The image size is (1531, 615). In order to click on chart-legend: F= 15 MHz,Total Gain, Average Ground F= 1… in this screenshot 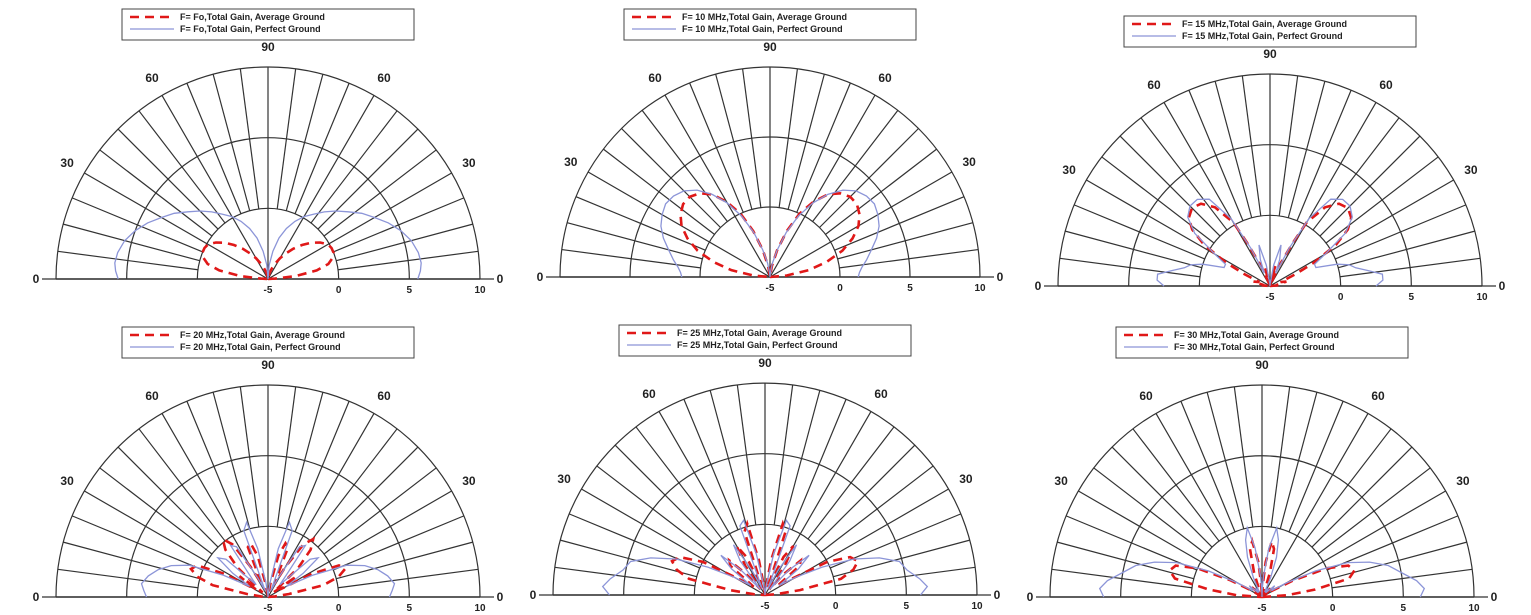, I will do `click(1270, 31)`.